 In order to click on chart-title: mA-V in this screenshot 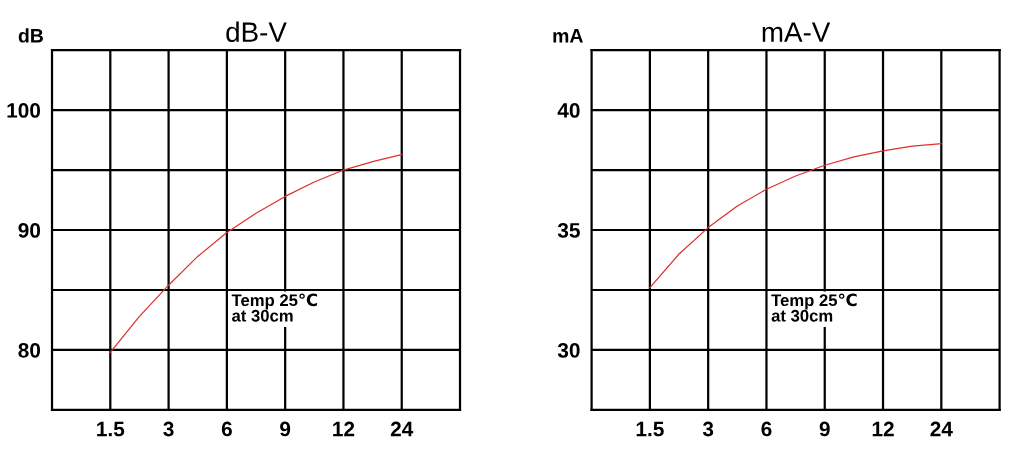, I will do `click(796, 32)`.